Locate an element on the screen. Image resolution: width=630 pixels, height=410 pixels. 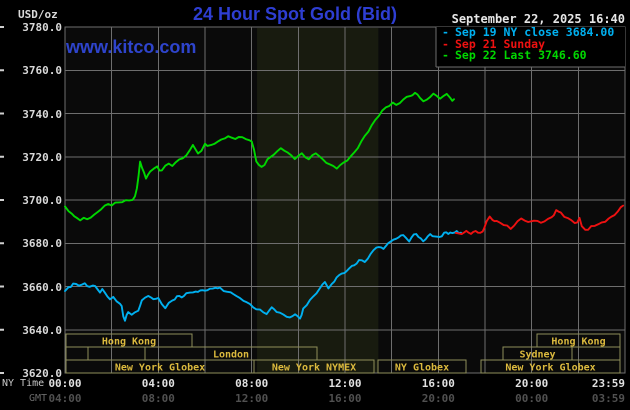
y-axis-tick-label: 3740.0 is located at coordinates (42, 114).